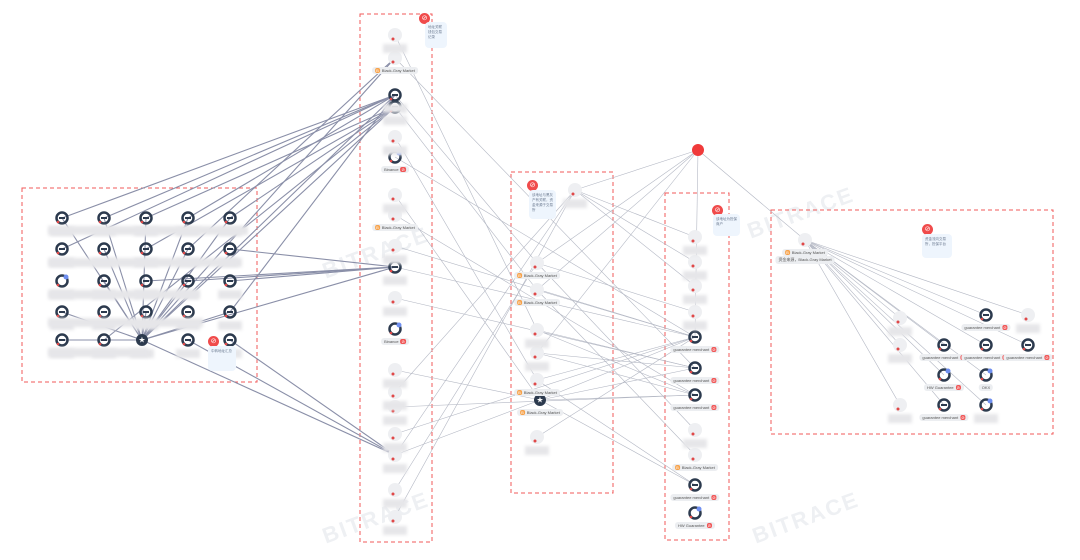 This screenshot has height=560, width=1080. What do you see at coordinates (695, 337) in the screenshot?
I see `node-C5` at bounding box center [695, 337].